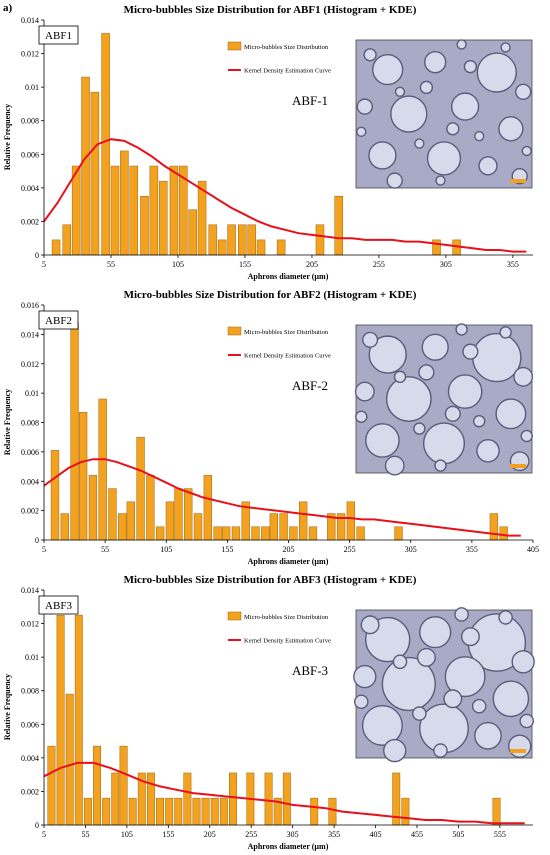 The image size is (550, 855). Describe the element at coordinates (251, 834) in the screenshot. I see `x-tick-label: 255` at that location.